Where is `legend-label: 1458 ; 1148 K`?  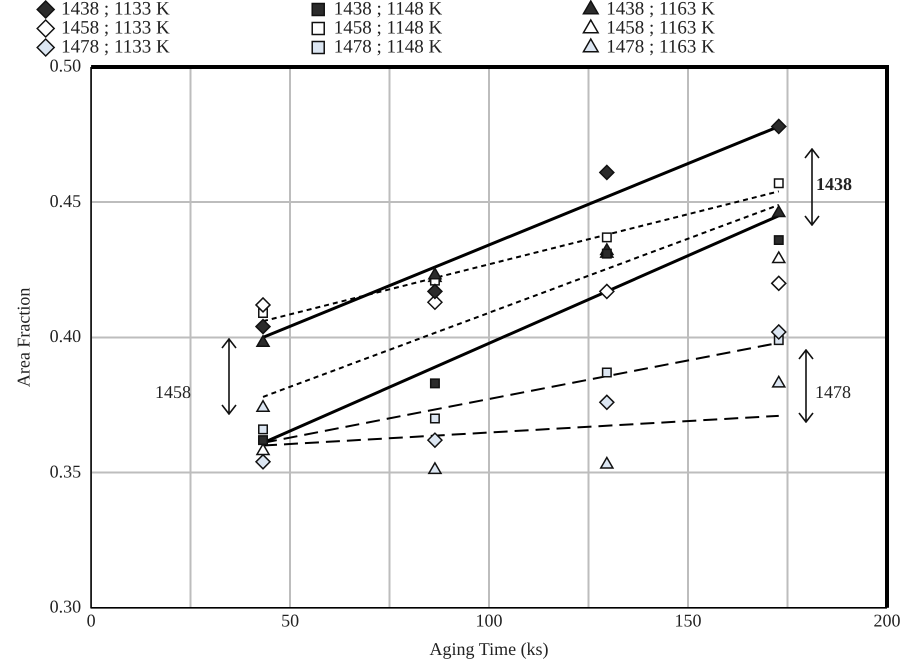 legend-label: 1458 ; 1148 K is located at coordinates (459, 27).